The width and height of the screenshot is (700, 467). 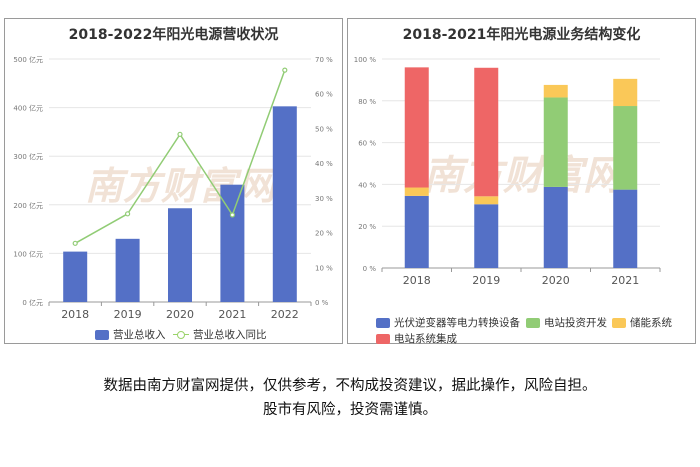 What do you see at coordinates (322, 303) in the screenshot?
I see `y-right-tick-label: 0 %` at bounding box center [322, 303].